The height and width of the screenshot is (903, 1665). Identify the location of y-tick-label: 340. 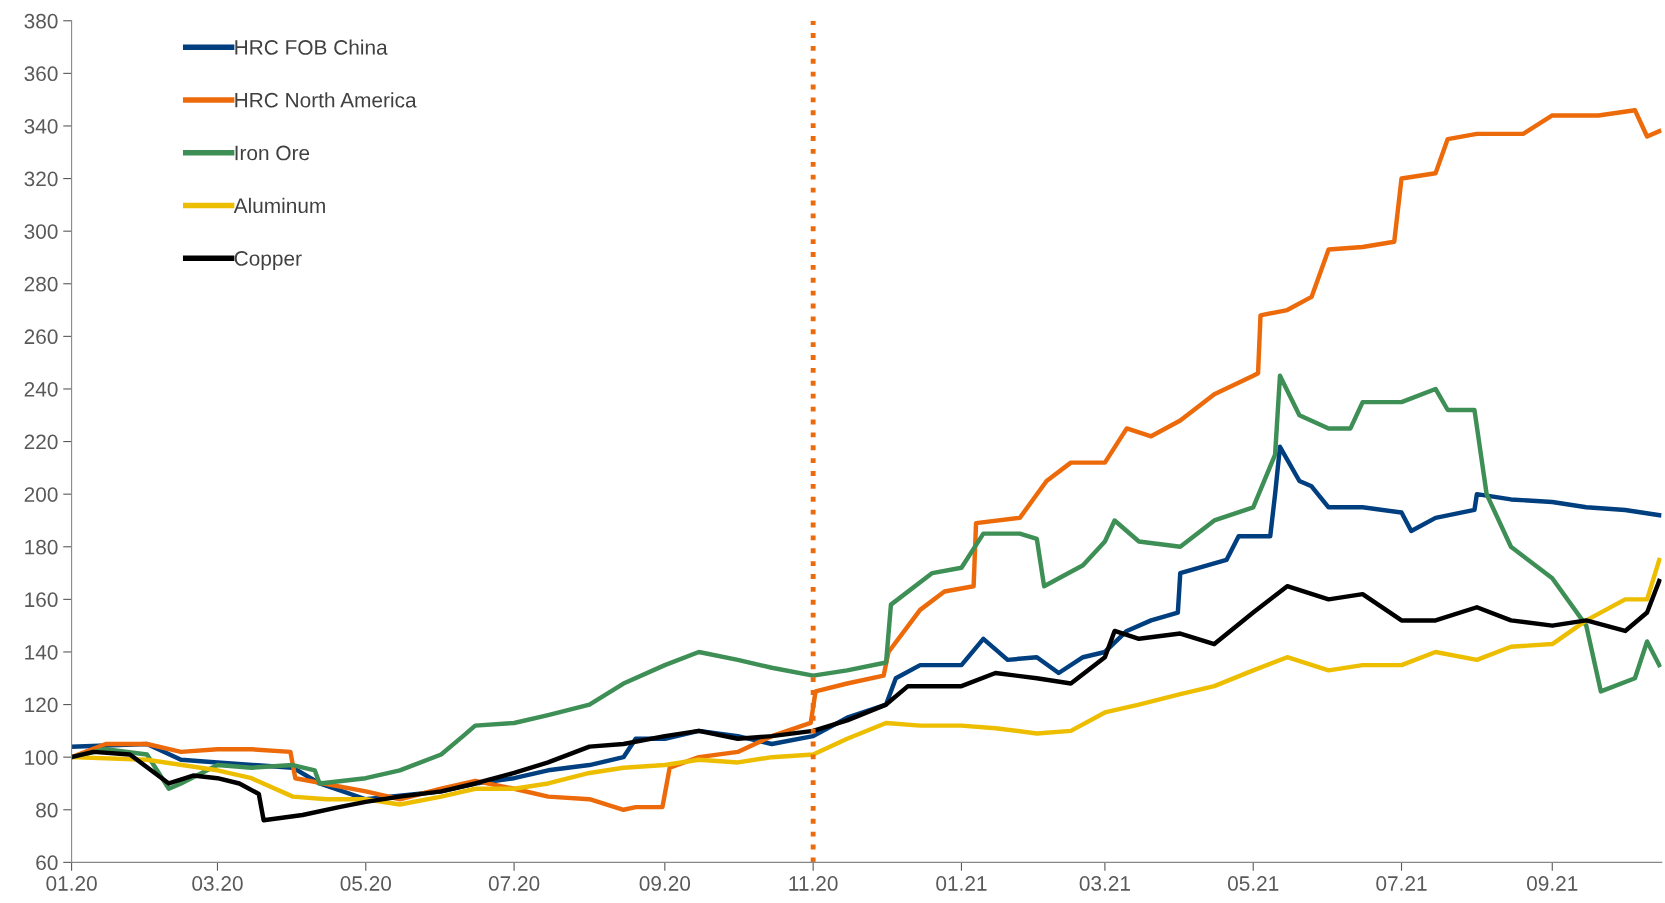
(41, 126).